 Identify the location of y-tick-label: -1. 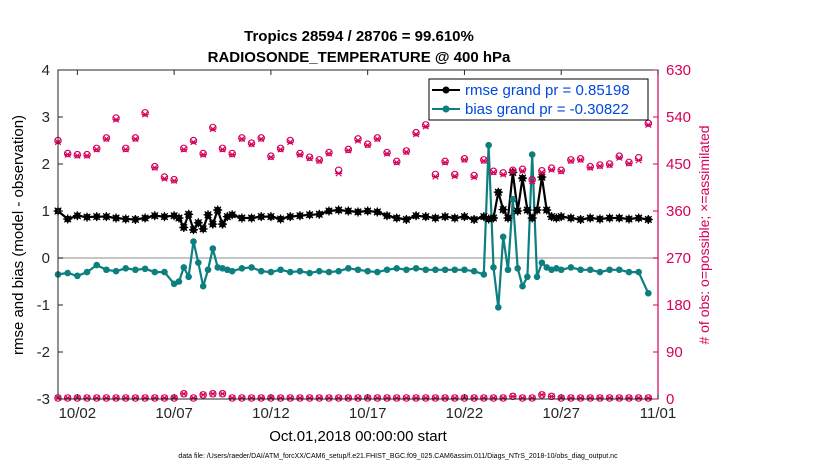
(43, 305).